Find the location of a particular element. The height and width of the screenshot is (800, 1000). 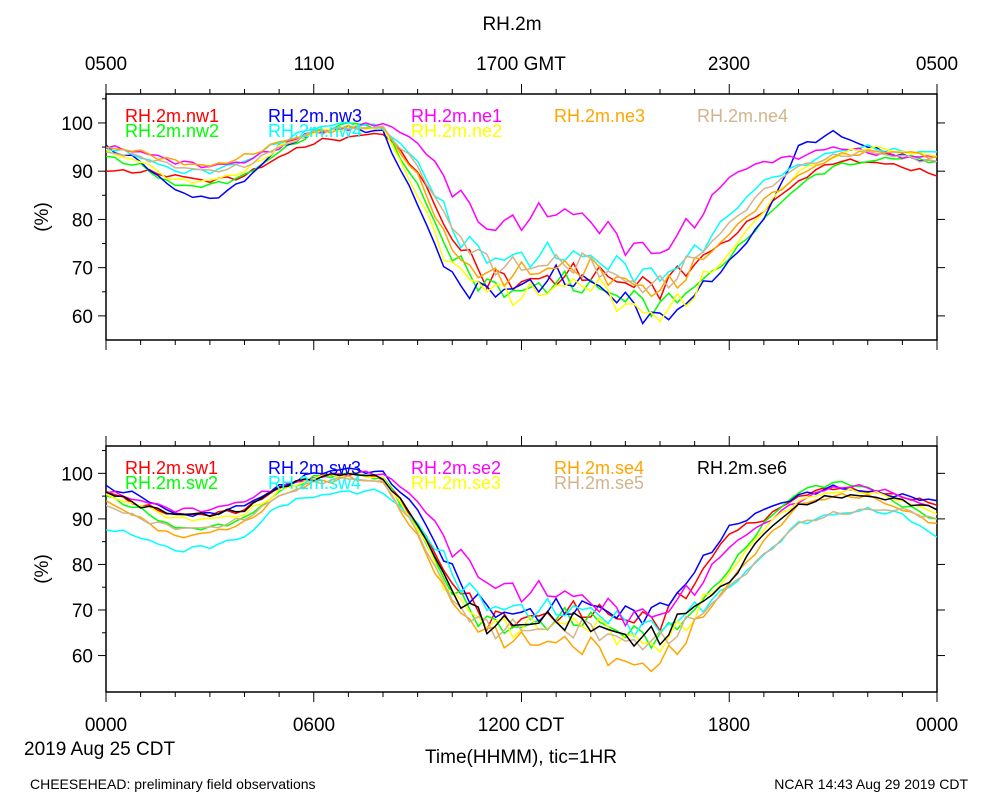

legend-entry: RH.2m.se5 is located at coordinates (599, 483).